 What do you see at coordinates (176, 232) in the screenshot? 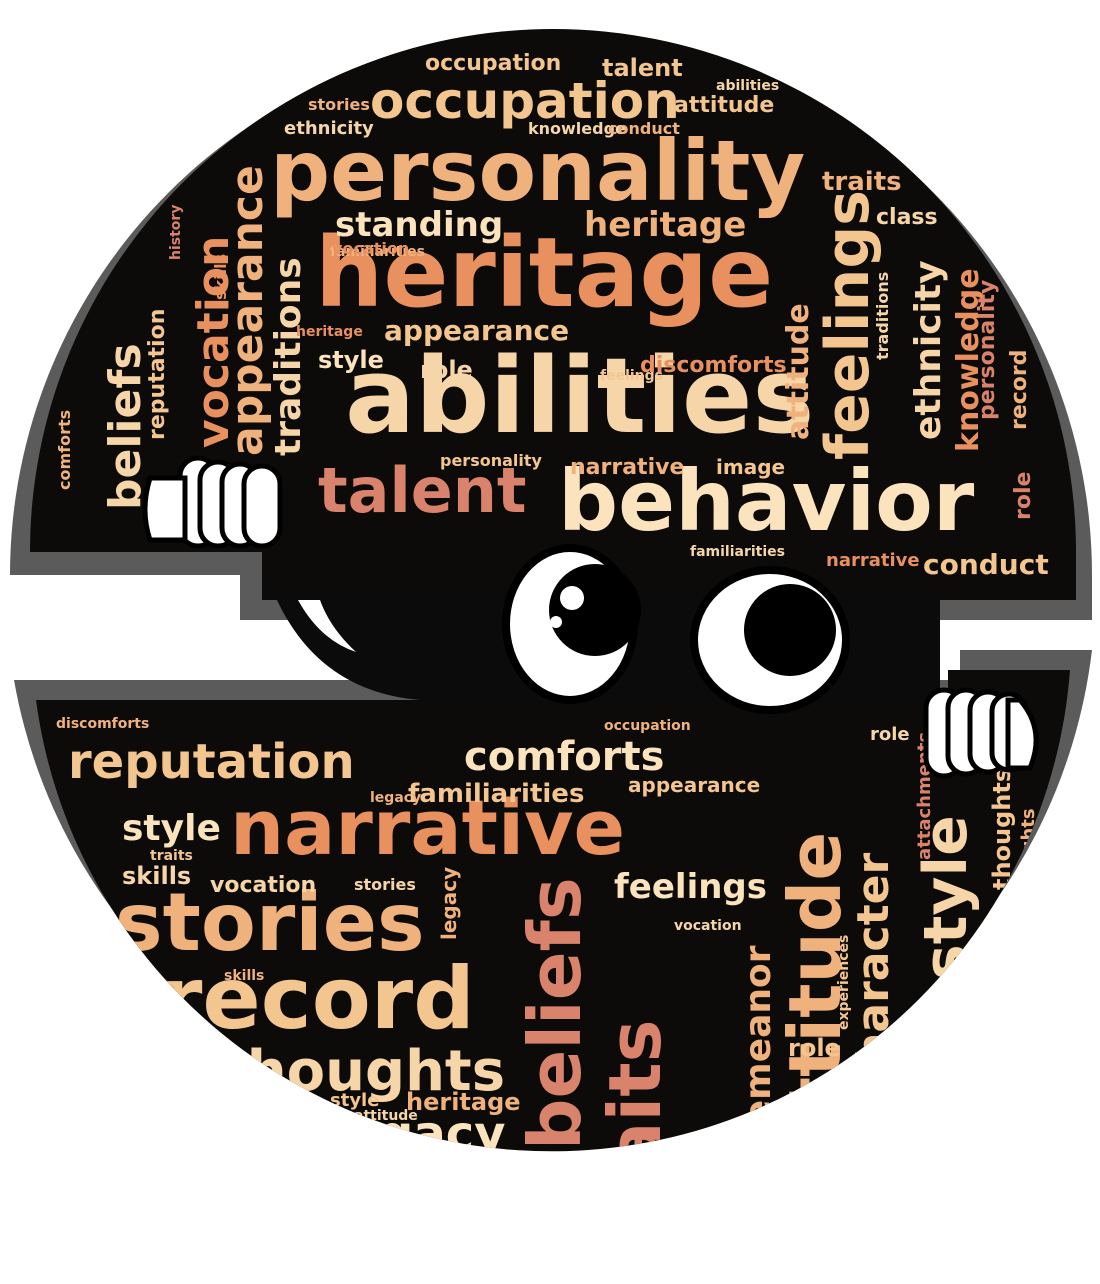
I see `cloud-word: history` at bounding box center [176, 232].